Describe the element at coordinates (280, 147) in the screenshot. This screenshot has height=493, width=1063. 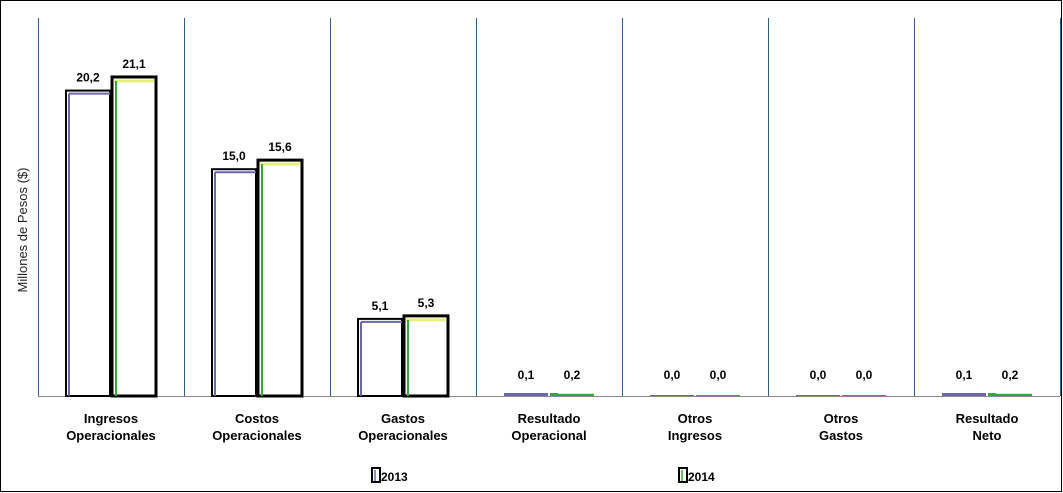
I see `data-label: 15,6` at that location.